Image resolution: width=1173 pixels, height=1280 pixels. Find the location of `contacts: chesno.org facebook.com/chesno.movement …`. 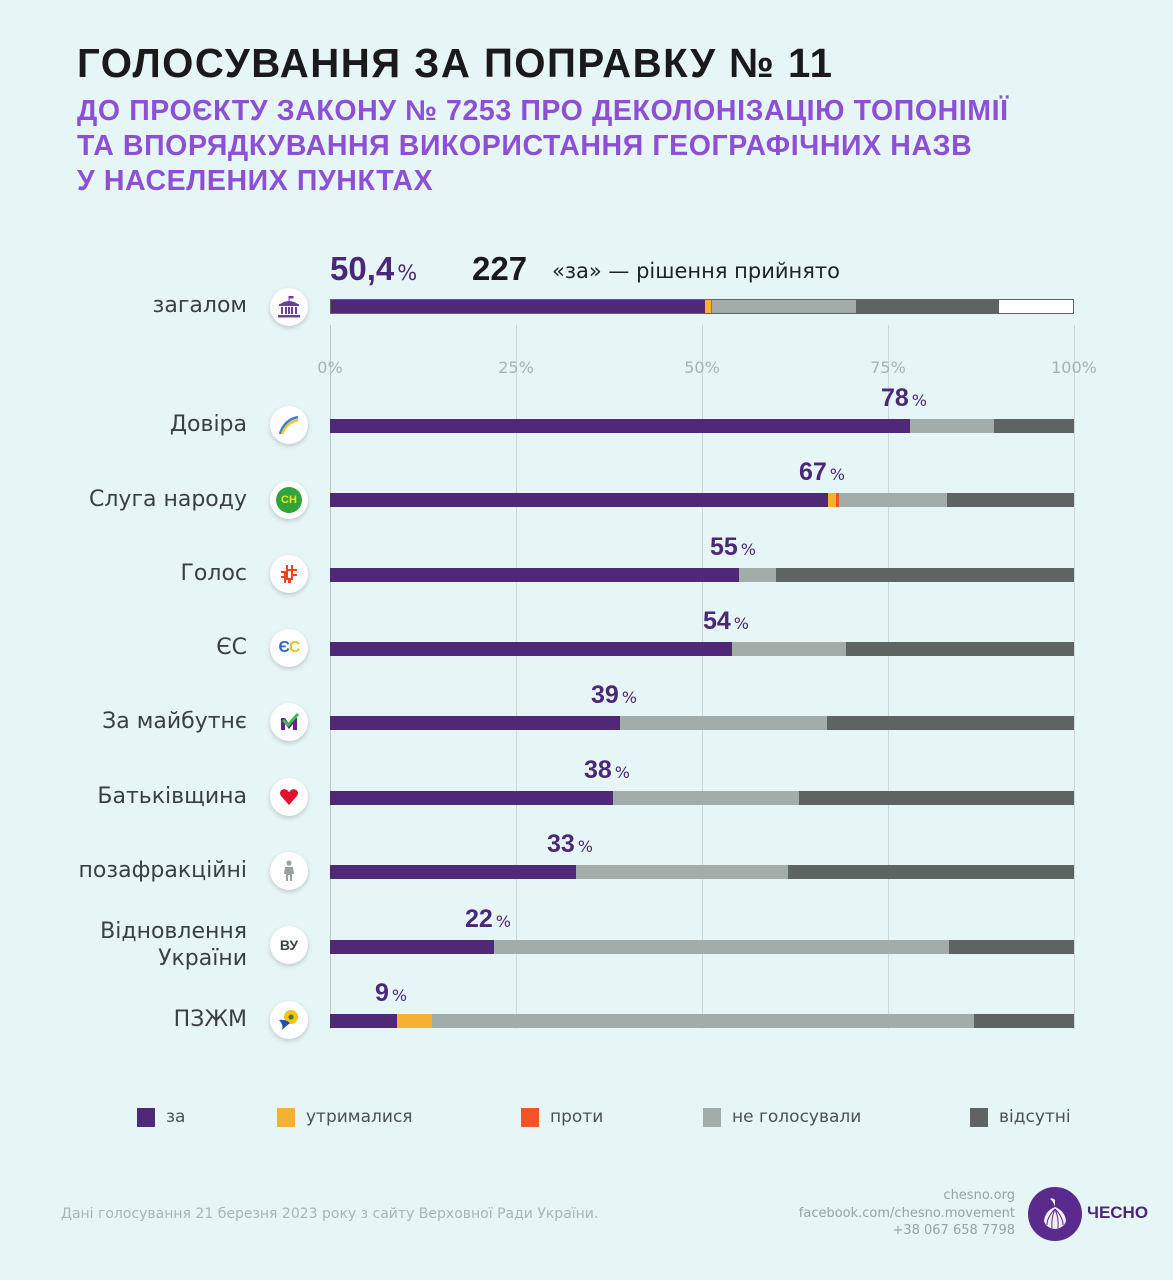

contacts: chesno.org facebook.com/chesno.movement … is located at coordinates (907, 1213).